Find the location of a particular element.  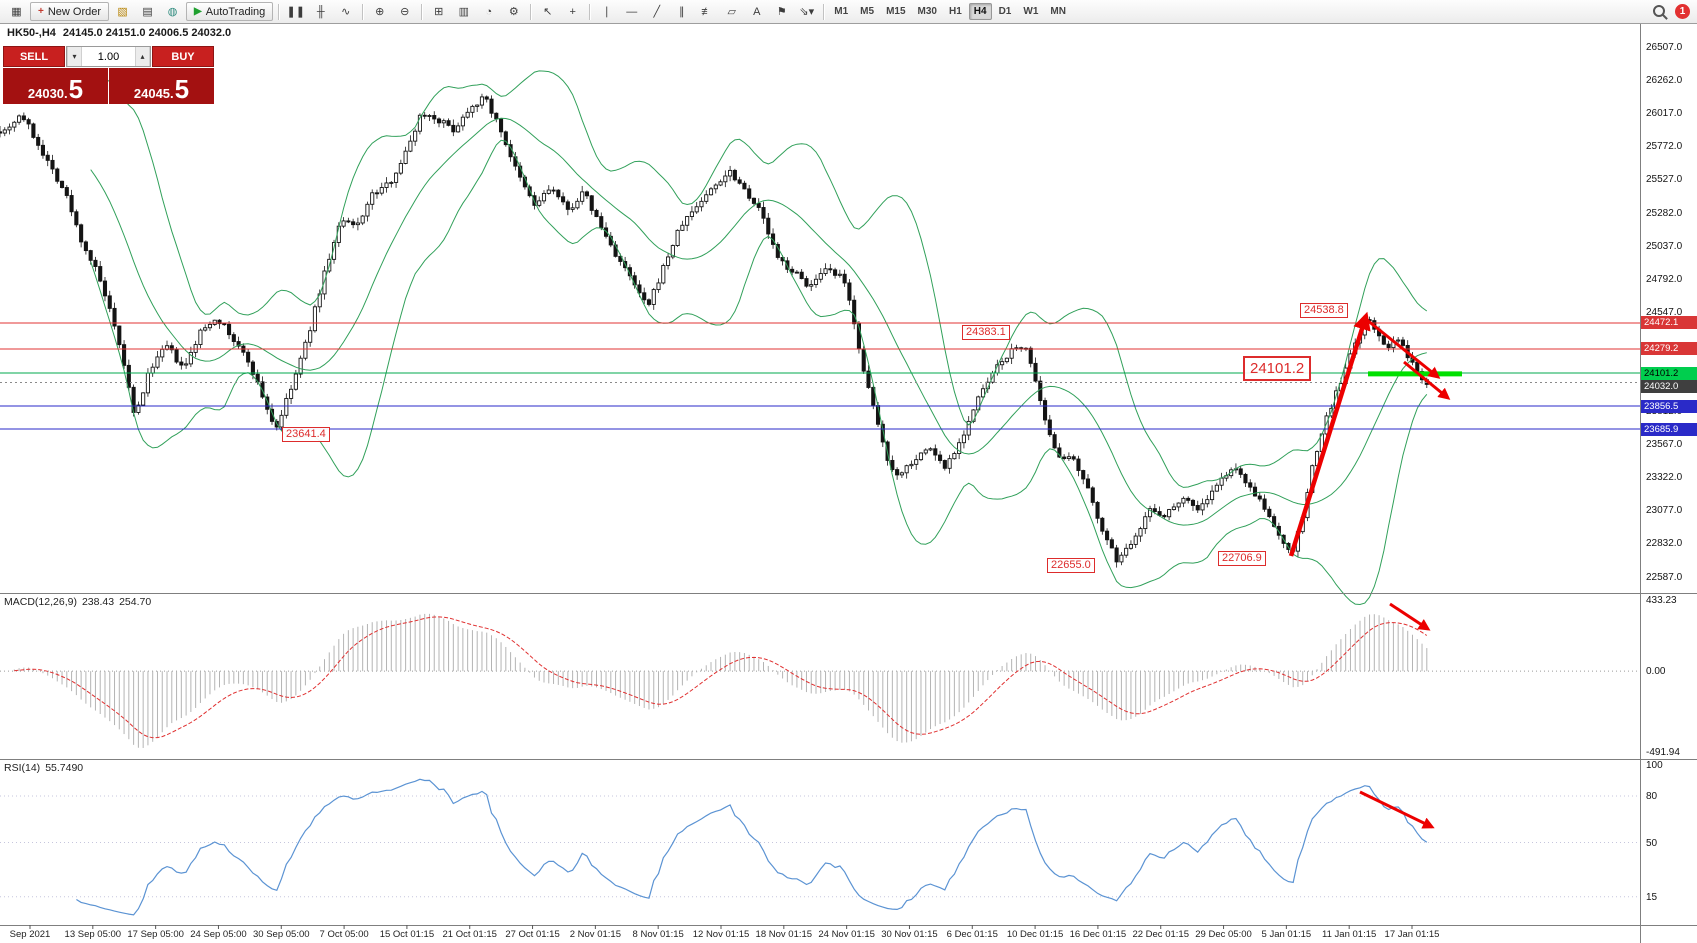

cursor-icon: ↖ is located at coordinates (548, 11).